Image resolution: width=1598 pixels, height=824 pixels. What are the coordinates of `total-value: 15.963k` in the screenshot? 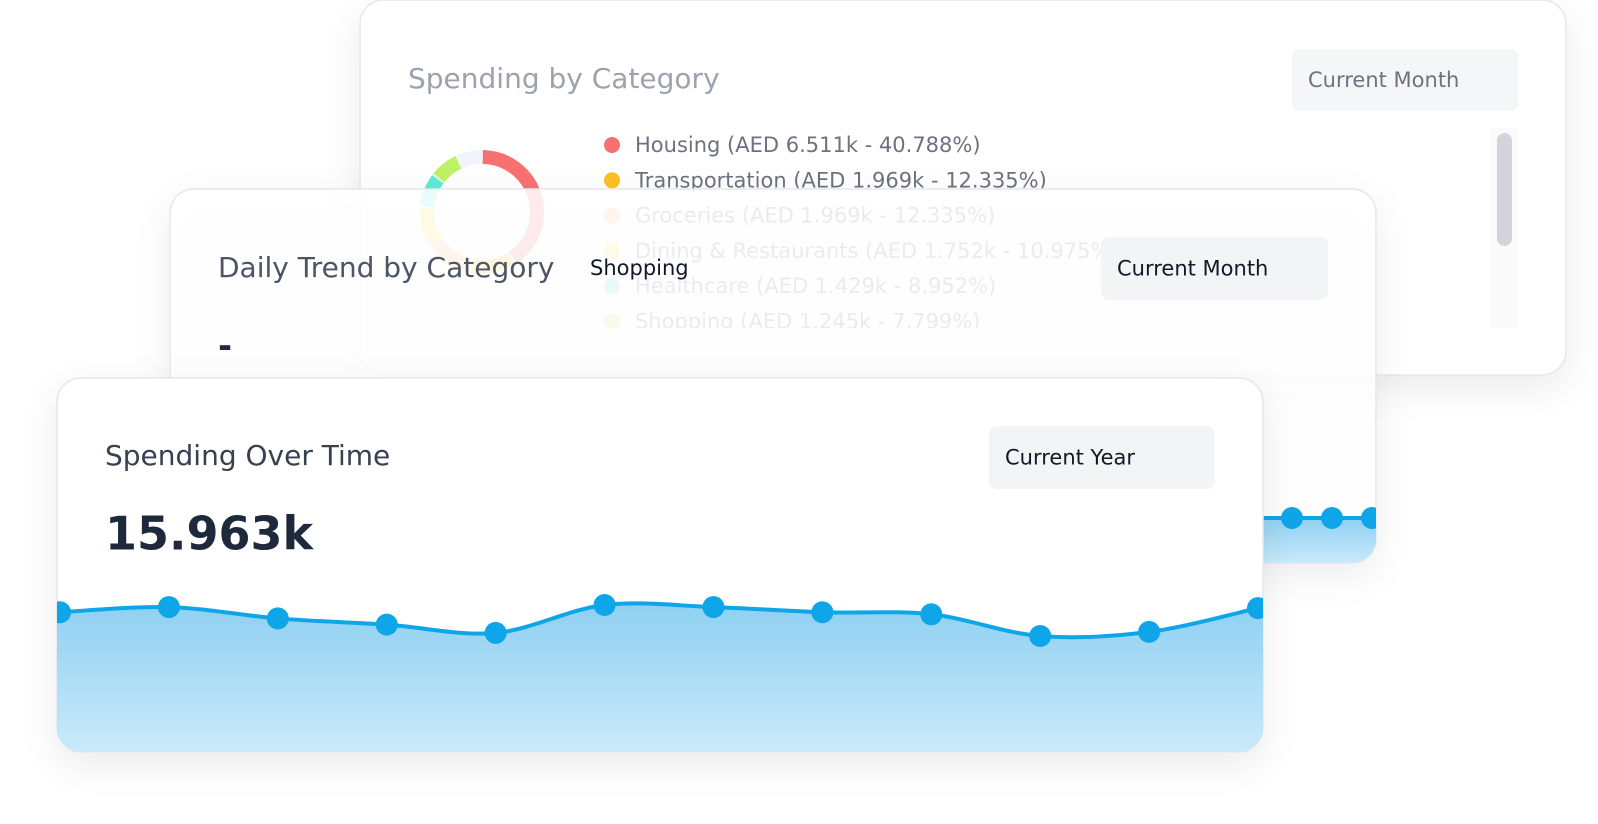 It's located at (210, 534).